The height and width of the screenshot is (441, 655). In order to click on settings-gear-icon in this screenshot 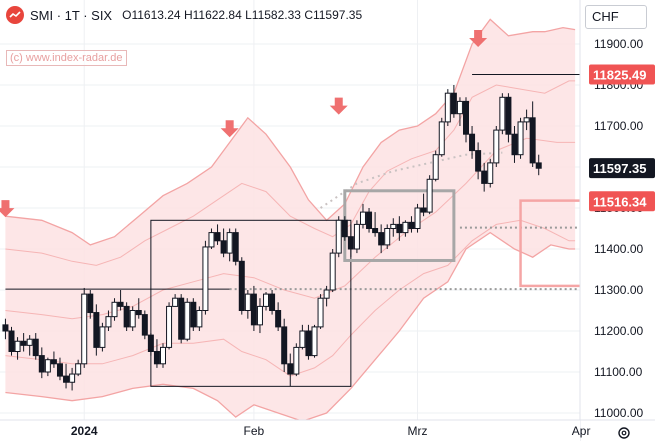, I will do `click(624, 433)`.